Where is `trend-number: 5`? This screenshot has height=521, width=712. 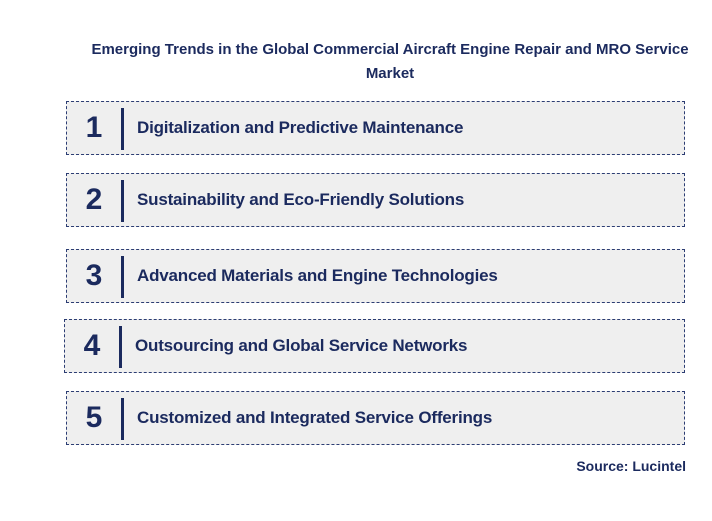
trend-number: 5 is located at coordinates (94, 417).